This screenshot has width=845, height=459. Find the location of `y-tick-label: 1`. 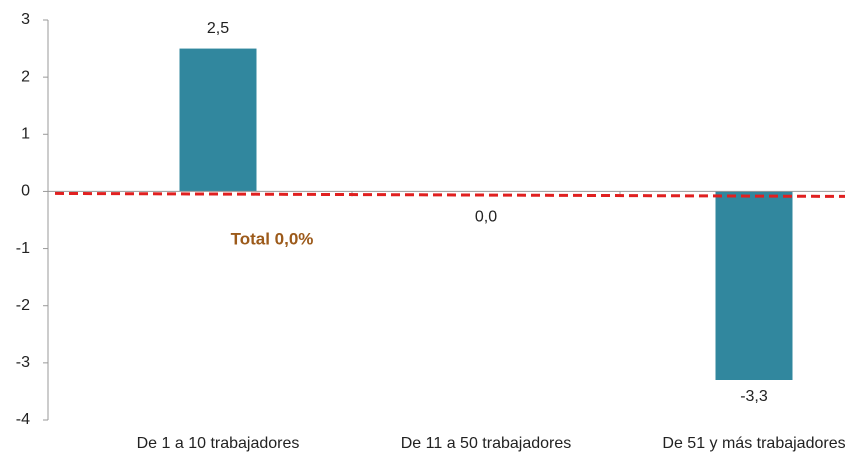

y-tick-label: 1 is located at coordinates (25, 134).